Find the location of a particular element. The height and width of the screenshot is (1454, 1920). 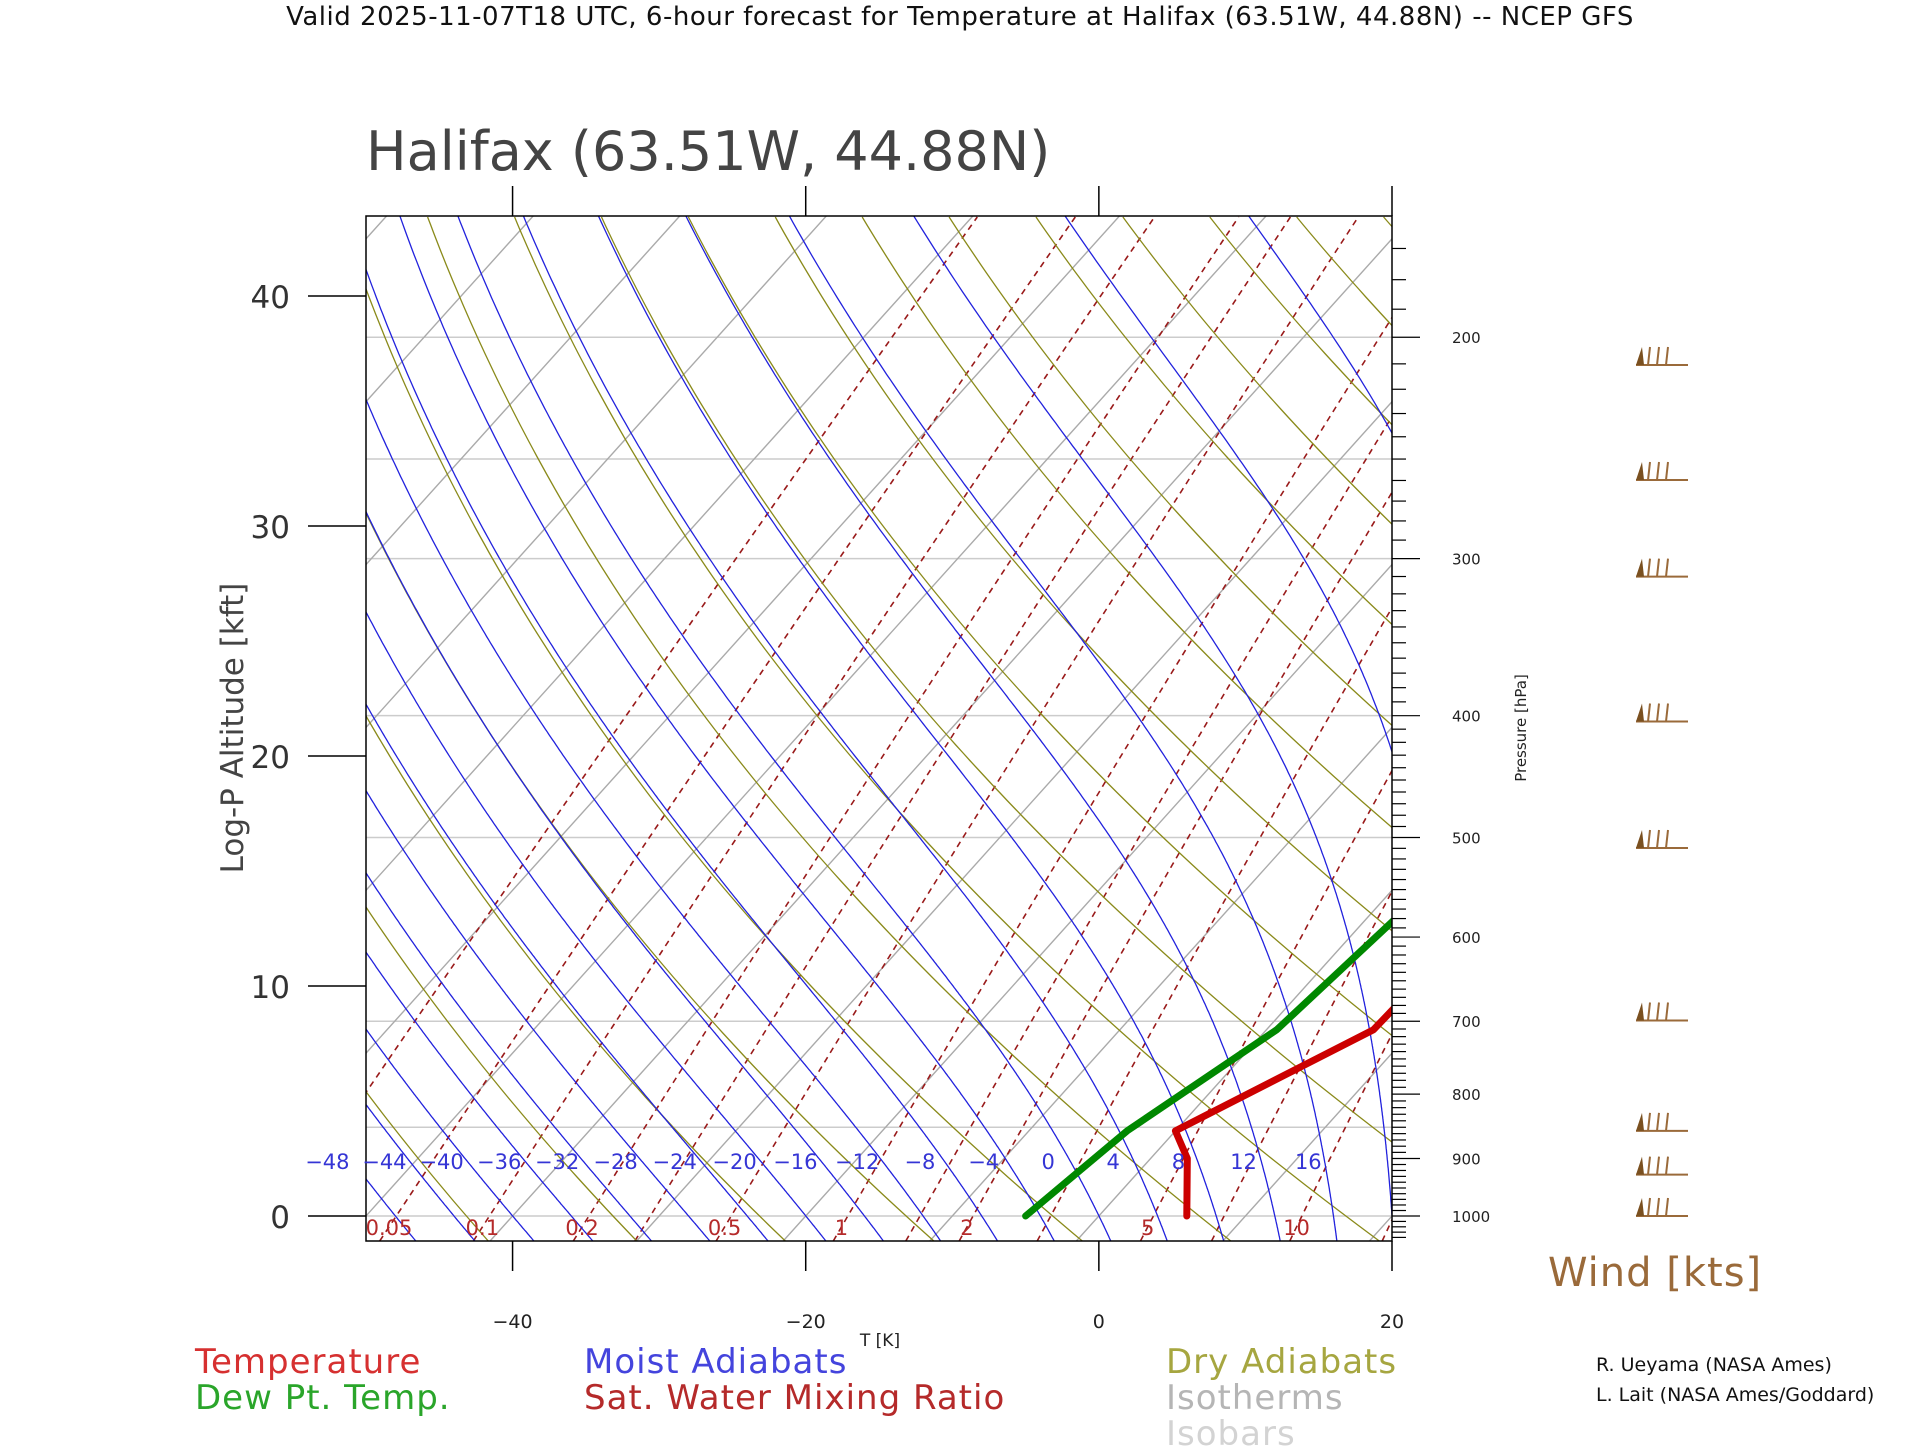

y-tick-label: 20 is located at coordinates (270, 758).